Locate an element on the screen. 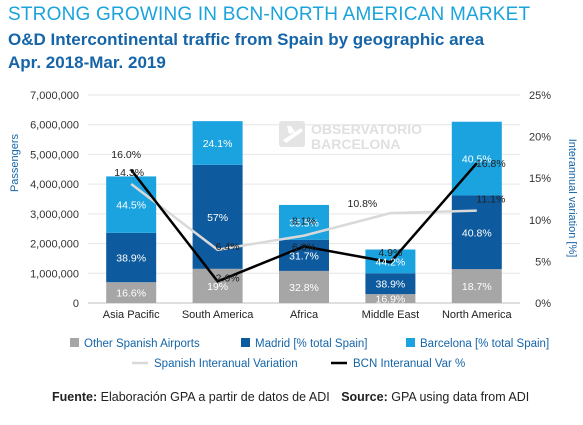  bar-percent-label: 44.5% is located at coordinates (131, 206).